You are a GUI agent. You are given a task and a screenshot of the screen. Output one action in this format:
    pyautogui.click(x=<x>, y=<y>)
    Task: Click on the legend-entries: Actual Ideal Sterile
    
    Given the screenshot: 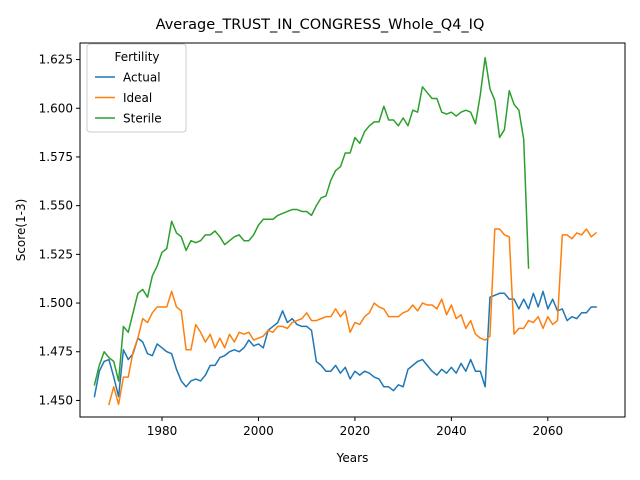 What is the action you would take?
    pyautogui.click(x=128, y=98)
    